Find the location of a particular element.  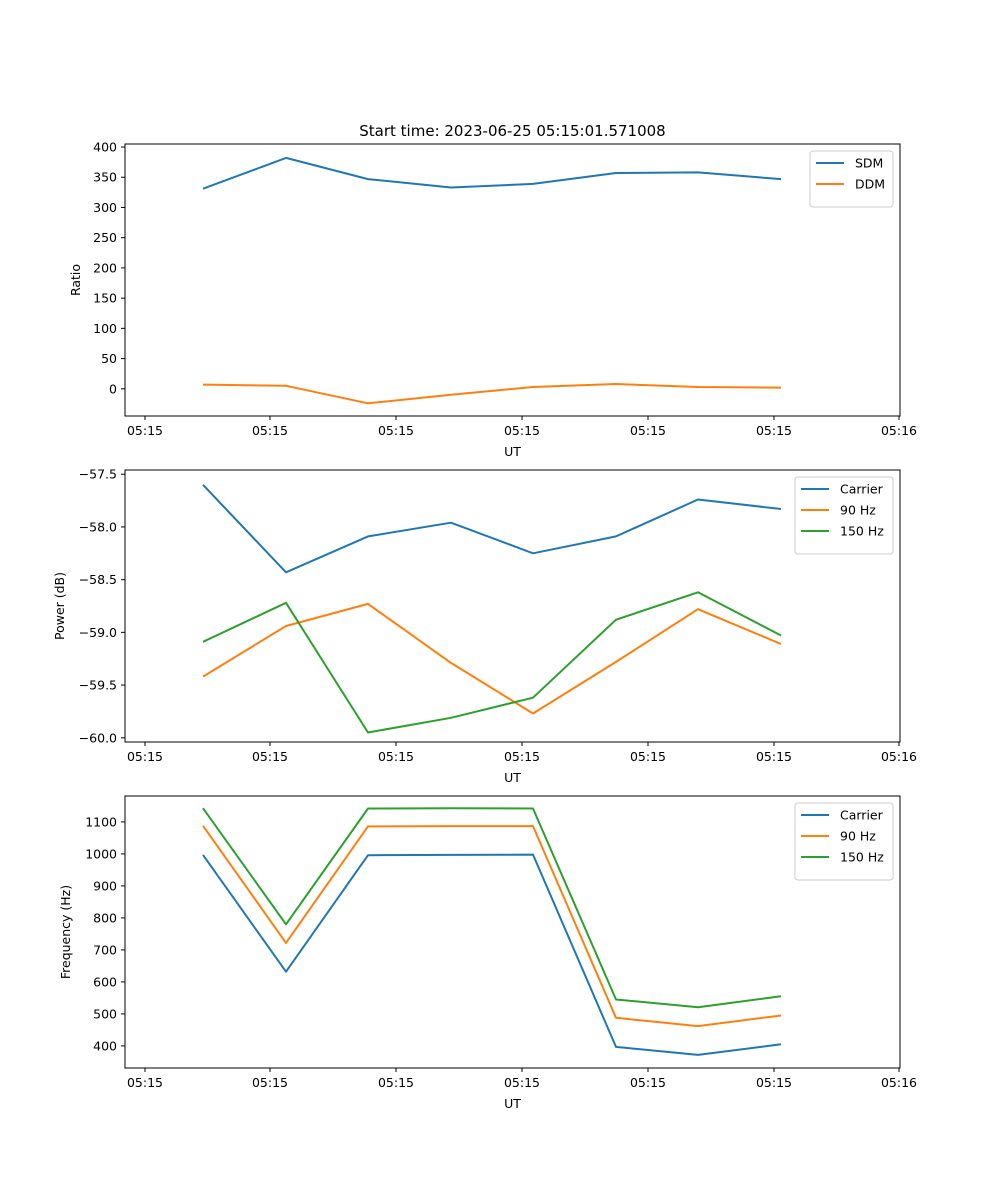

series-line-sdm is located at coordinates (492, 173).